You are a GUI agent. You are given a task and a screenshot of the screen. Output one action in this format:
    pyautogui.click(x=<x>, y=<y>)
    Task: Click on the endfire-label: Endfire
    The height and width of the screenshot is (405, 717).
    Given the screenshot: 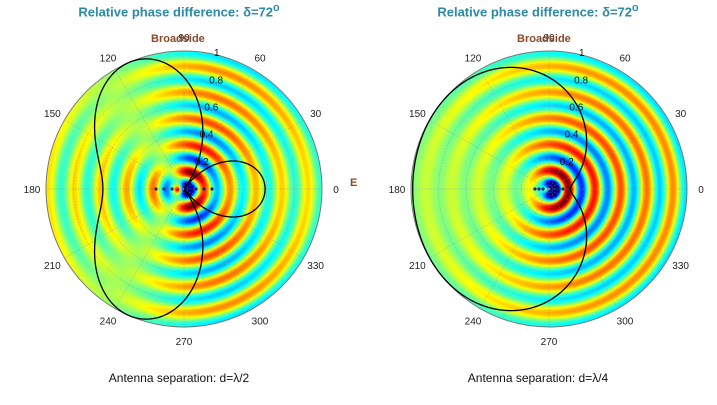 What is the action you would take?
    pyautogui.click(x=354, y=183)
    